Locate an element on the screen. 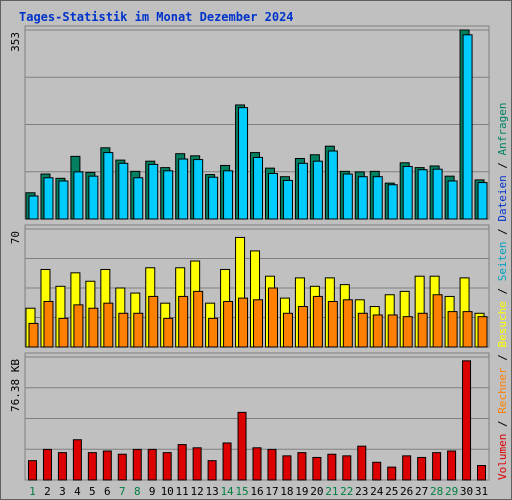 This screenshot has height=500, width=512. x-tick-label: 18 is located at coordinates (286, 491).